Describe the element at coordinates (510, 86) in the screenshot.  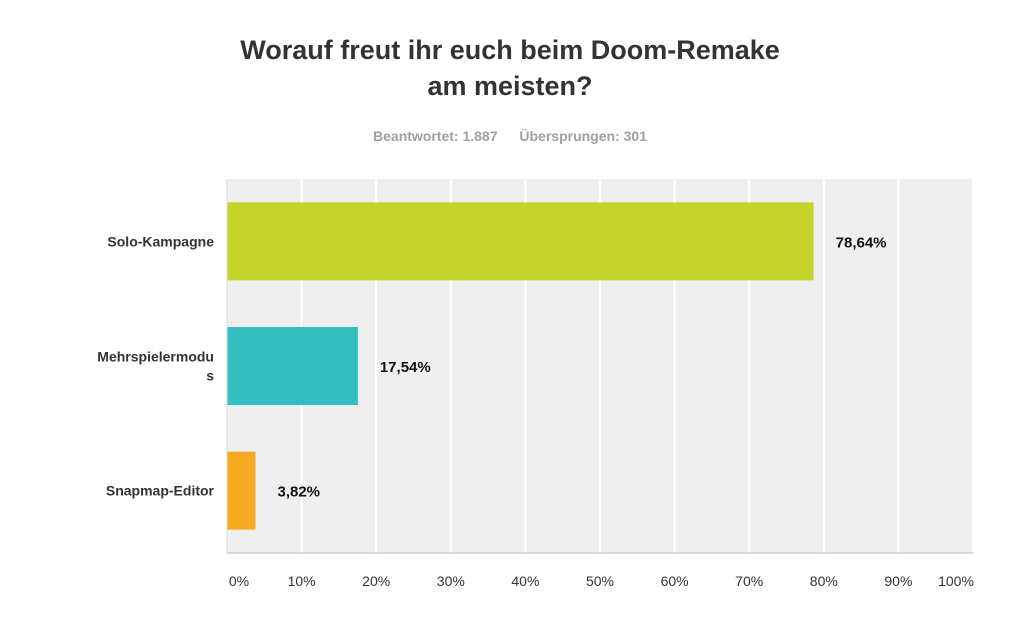
I see `chart-title-line-2: am meisten?` at that location.